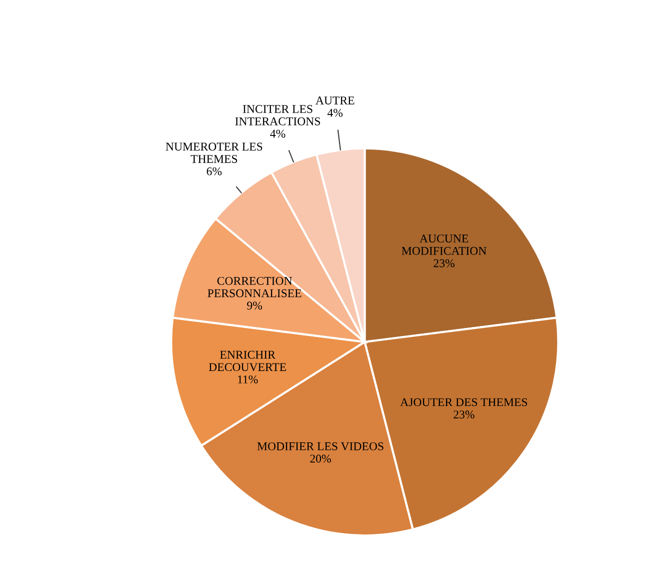 Image resolution: width=653 pixels, height=587 pixels. I want to click on slice-label: AUCUNE MODIFICATION, so click(444, 244).